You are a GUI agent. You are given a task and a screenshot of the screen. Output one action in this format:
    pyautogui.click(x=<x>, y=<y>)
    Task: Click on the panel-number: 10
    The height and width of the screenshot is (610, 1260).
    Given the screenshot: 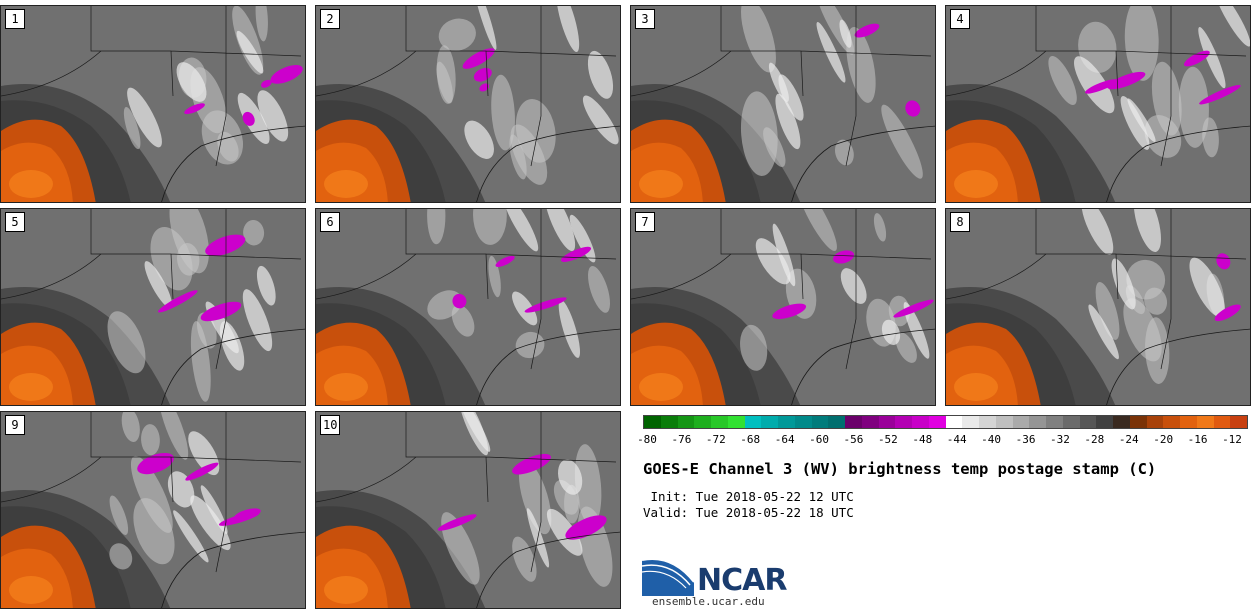 What is the action you would take?
    pyautogui.click(x=330, y=425)
    